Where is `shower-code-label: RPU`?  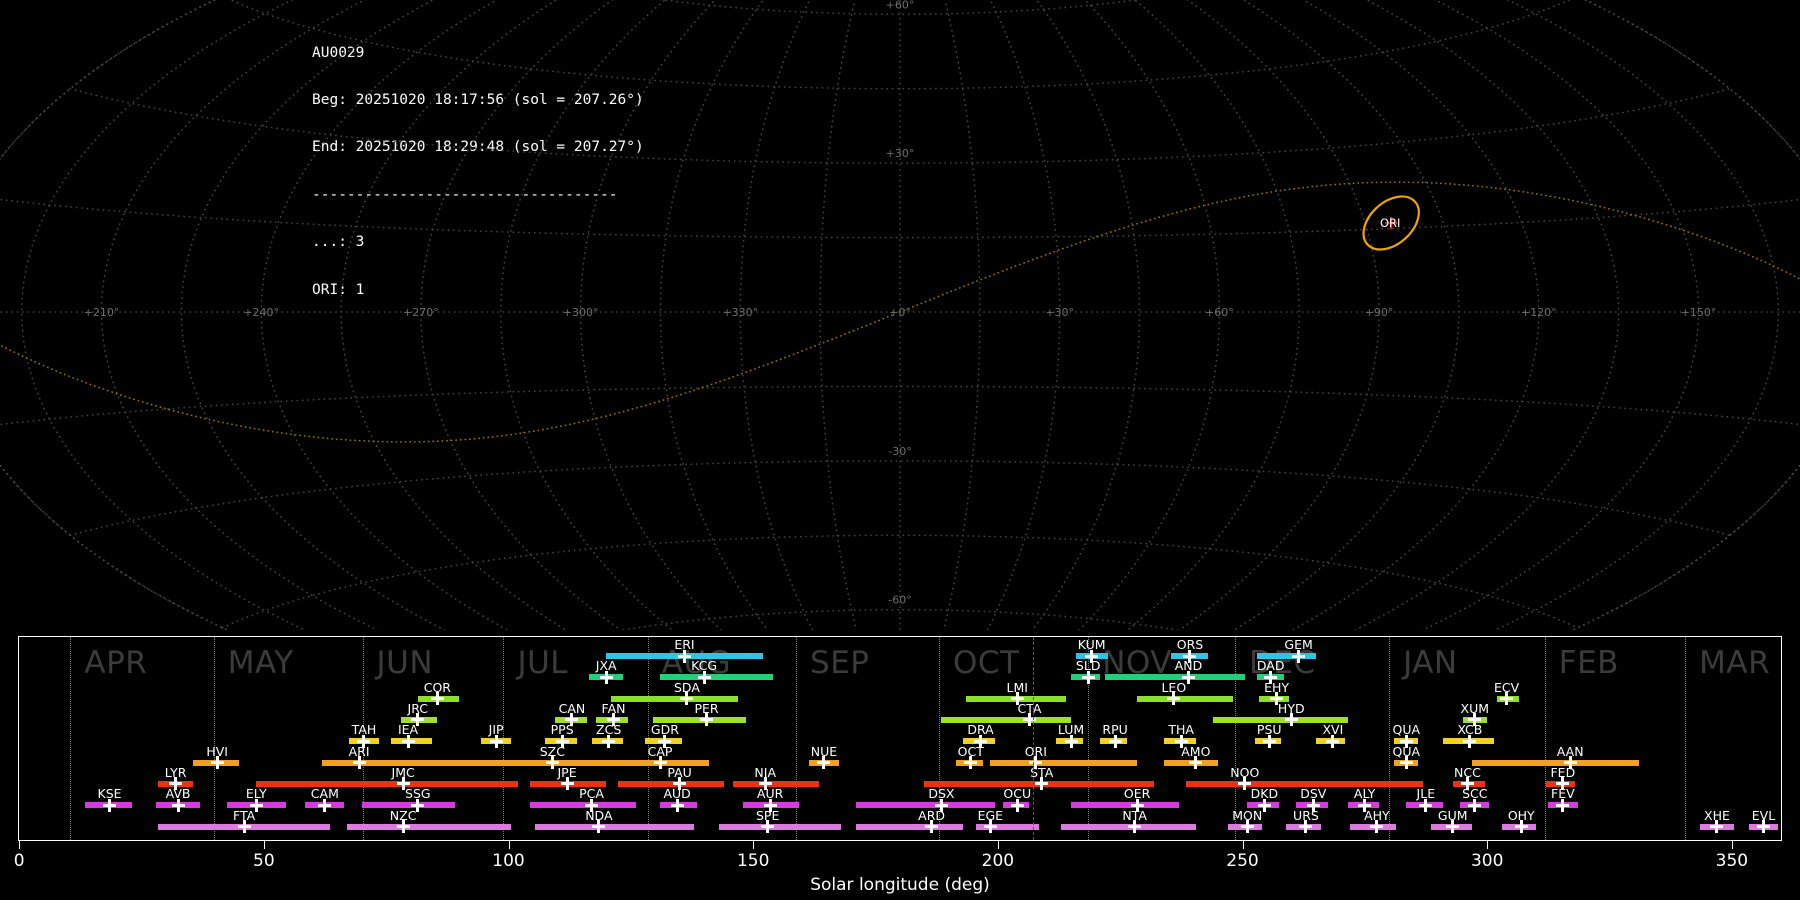 shower-code-label: RPU is located at coordinates (1115, 730).